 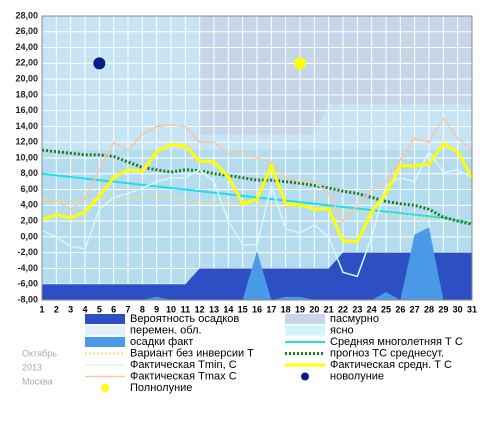 I want to click on x-tick-label: 14, so click(x=228, y=309).